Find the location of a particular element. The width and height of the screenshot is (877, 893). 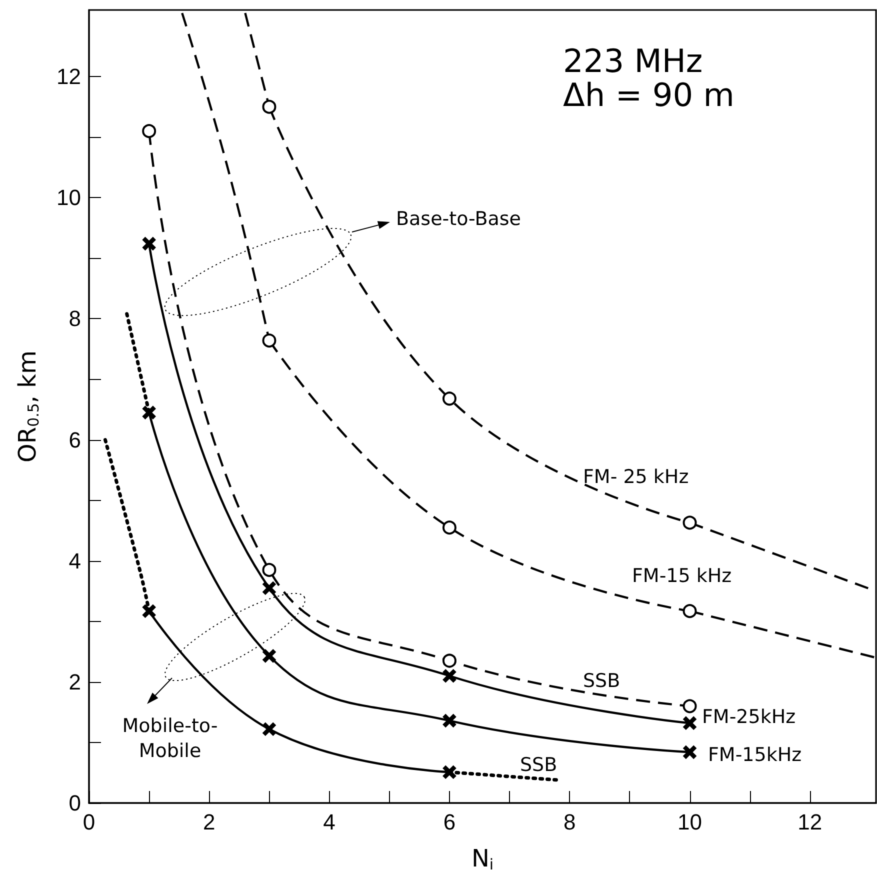

y-tick-label: 8 is located at coordinates (74, 319).